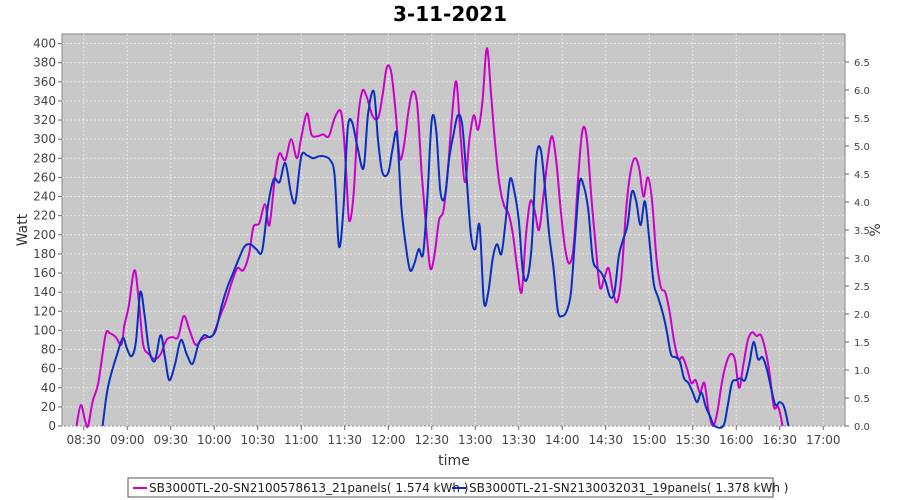 The width and height of the screenshot is (900, 500). Describe the element at coordinates (862, 175) in the screenshot. I see `y2-tick-label: 4.5` at that location.